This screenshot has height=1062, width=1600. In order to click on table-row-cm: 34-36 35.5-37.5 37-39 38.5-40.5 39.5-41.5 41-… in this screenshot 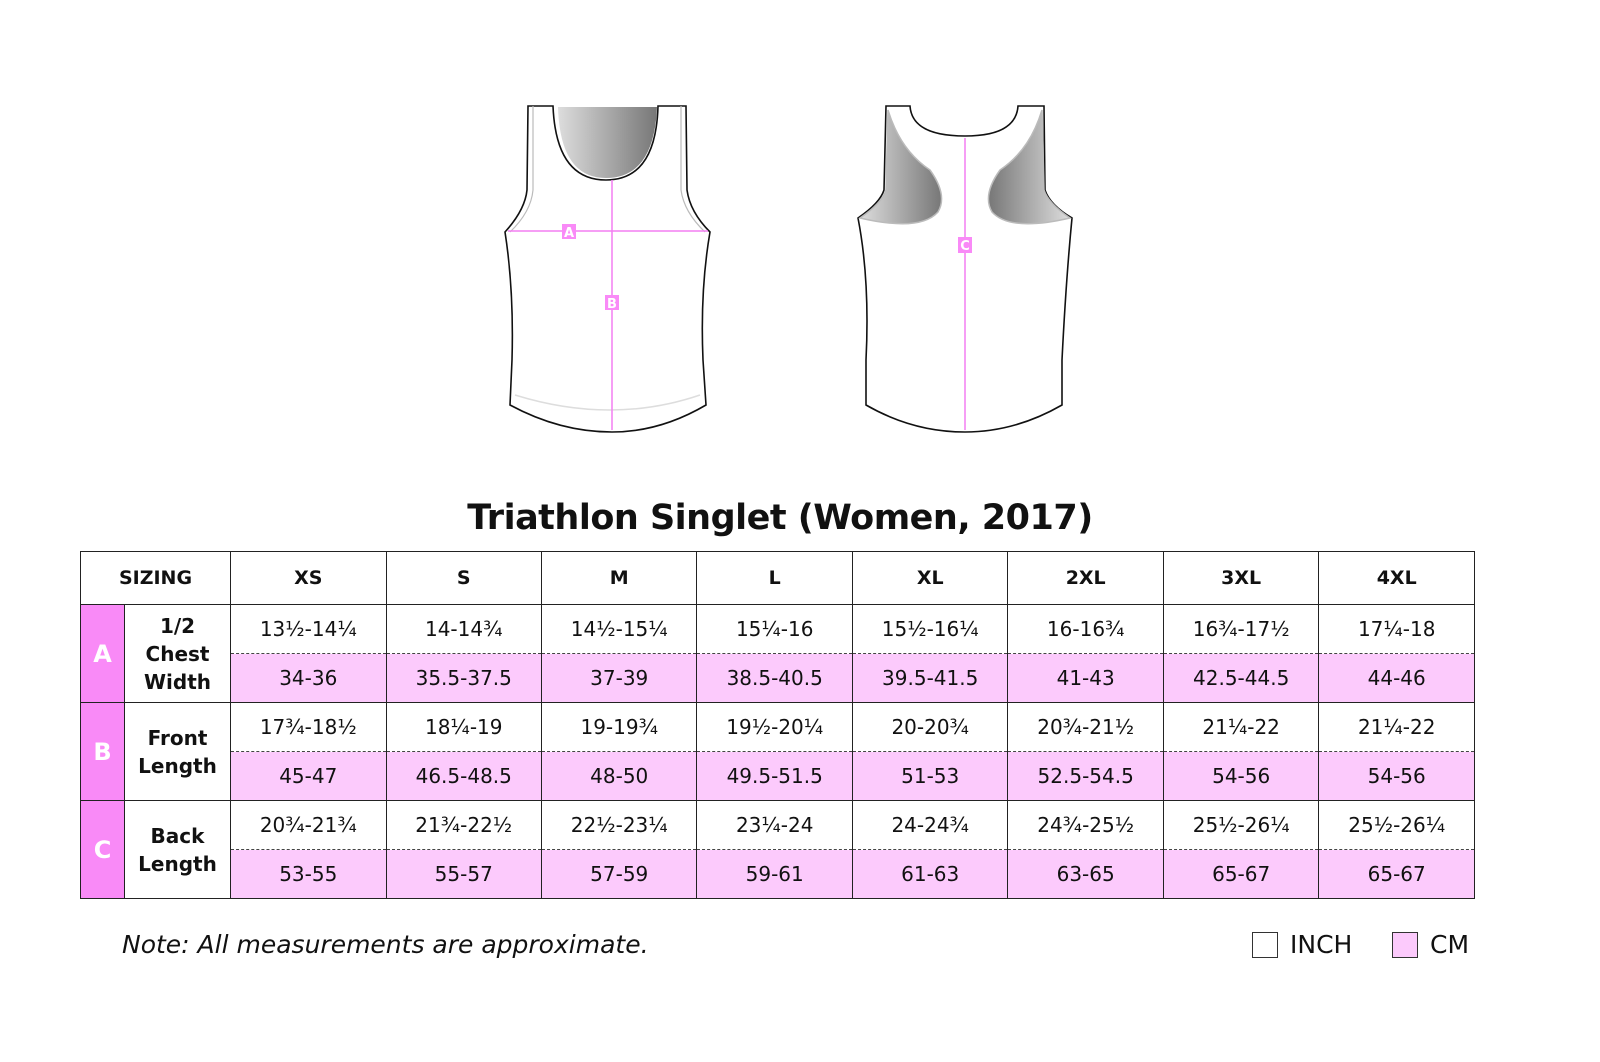, I will do `click(778, 678)`.